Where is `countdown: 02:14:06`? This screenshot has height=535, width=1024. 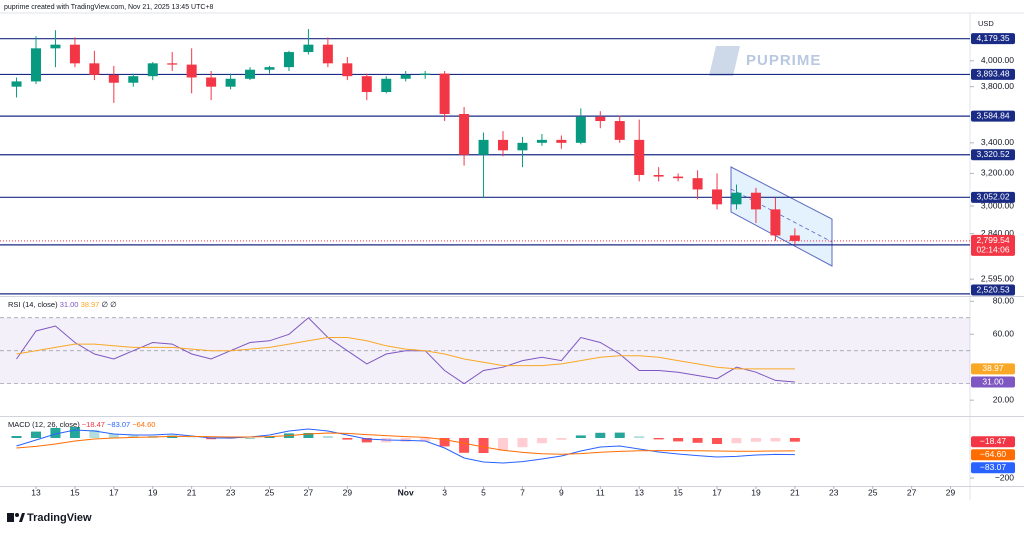 countdown: 02:14:06 is located at coordinates (992, 250).